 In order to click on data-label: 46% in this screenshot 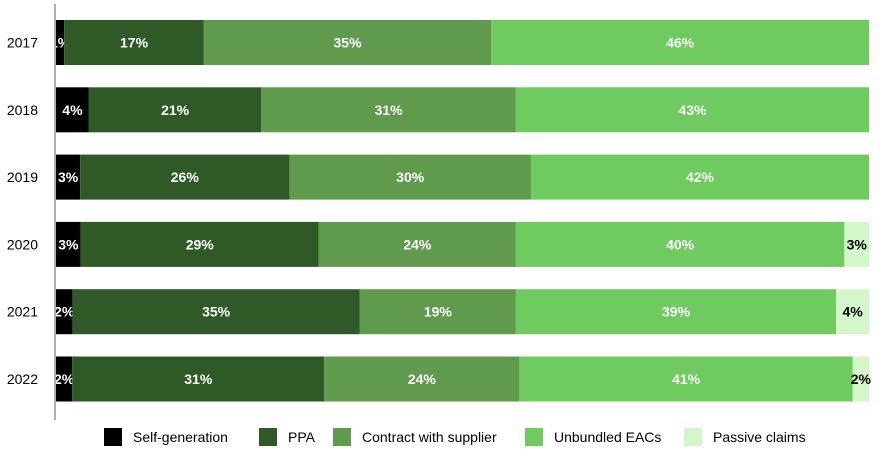, I will do `click(680, 43)`.